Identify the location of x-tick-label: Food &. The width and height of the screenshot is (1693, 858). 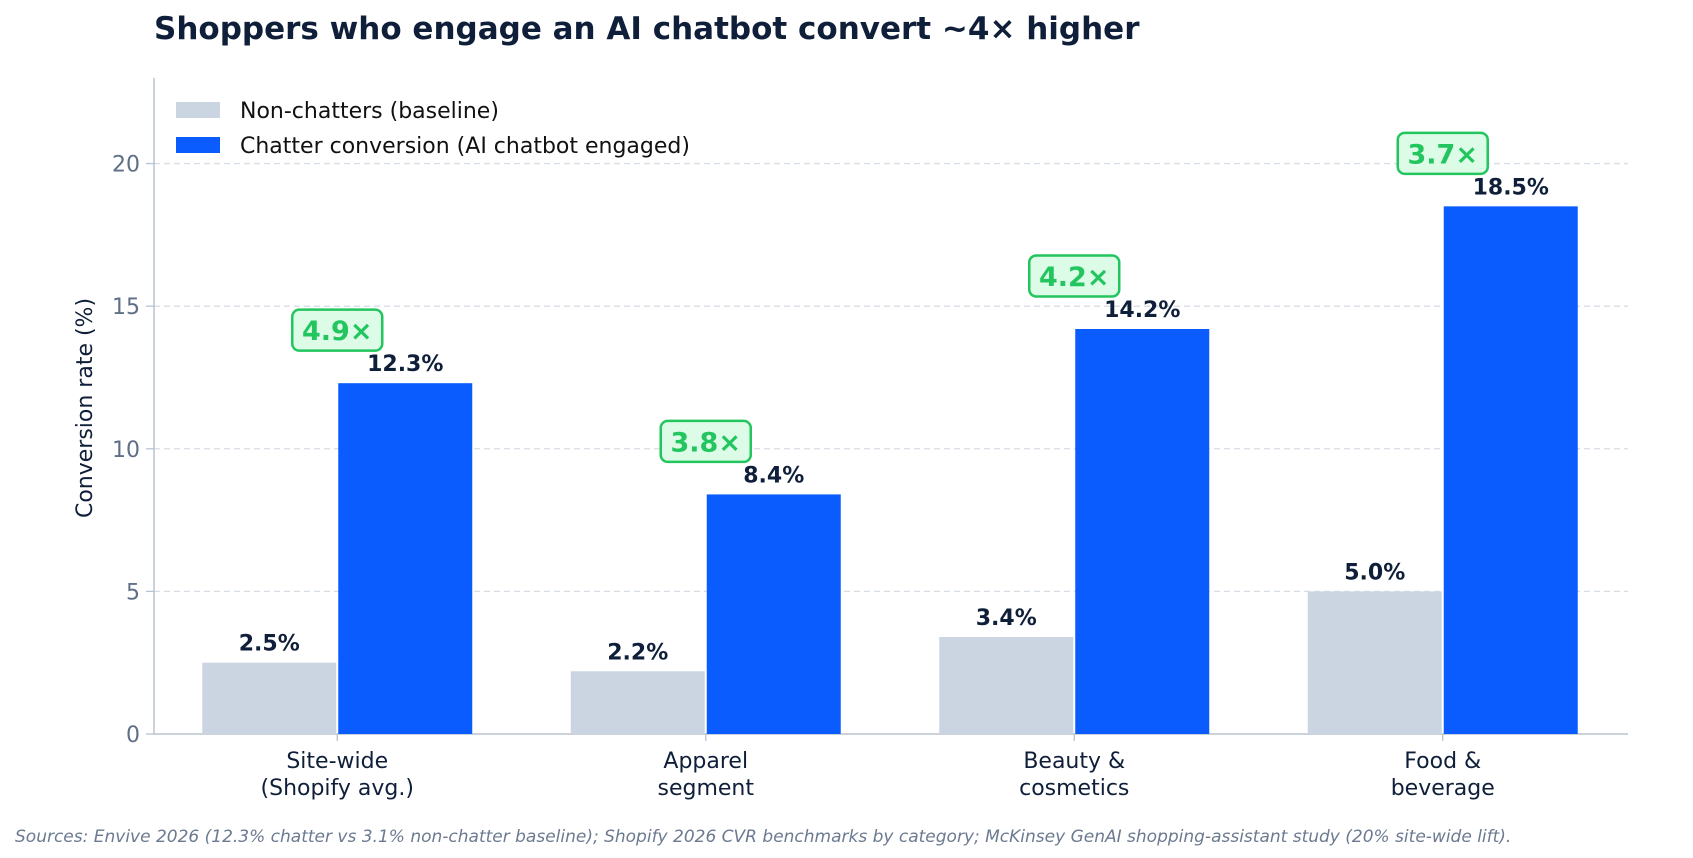
(1442, 761).